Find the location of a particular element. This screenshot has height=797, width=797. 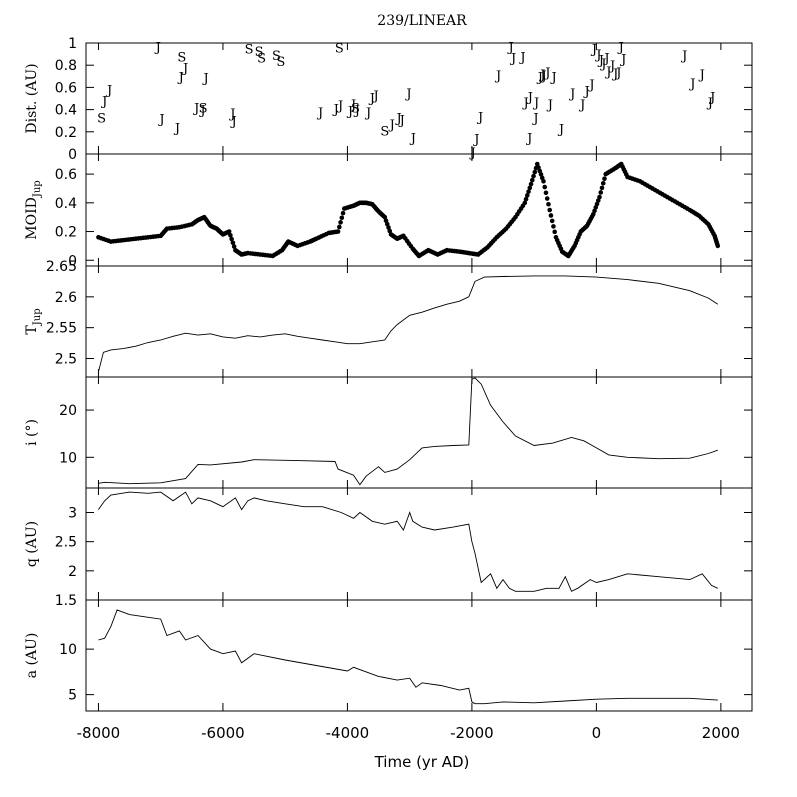

a-panel: 5 10 a (AU) is located at coordinates (388, 655).